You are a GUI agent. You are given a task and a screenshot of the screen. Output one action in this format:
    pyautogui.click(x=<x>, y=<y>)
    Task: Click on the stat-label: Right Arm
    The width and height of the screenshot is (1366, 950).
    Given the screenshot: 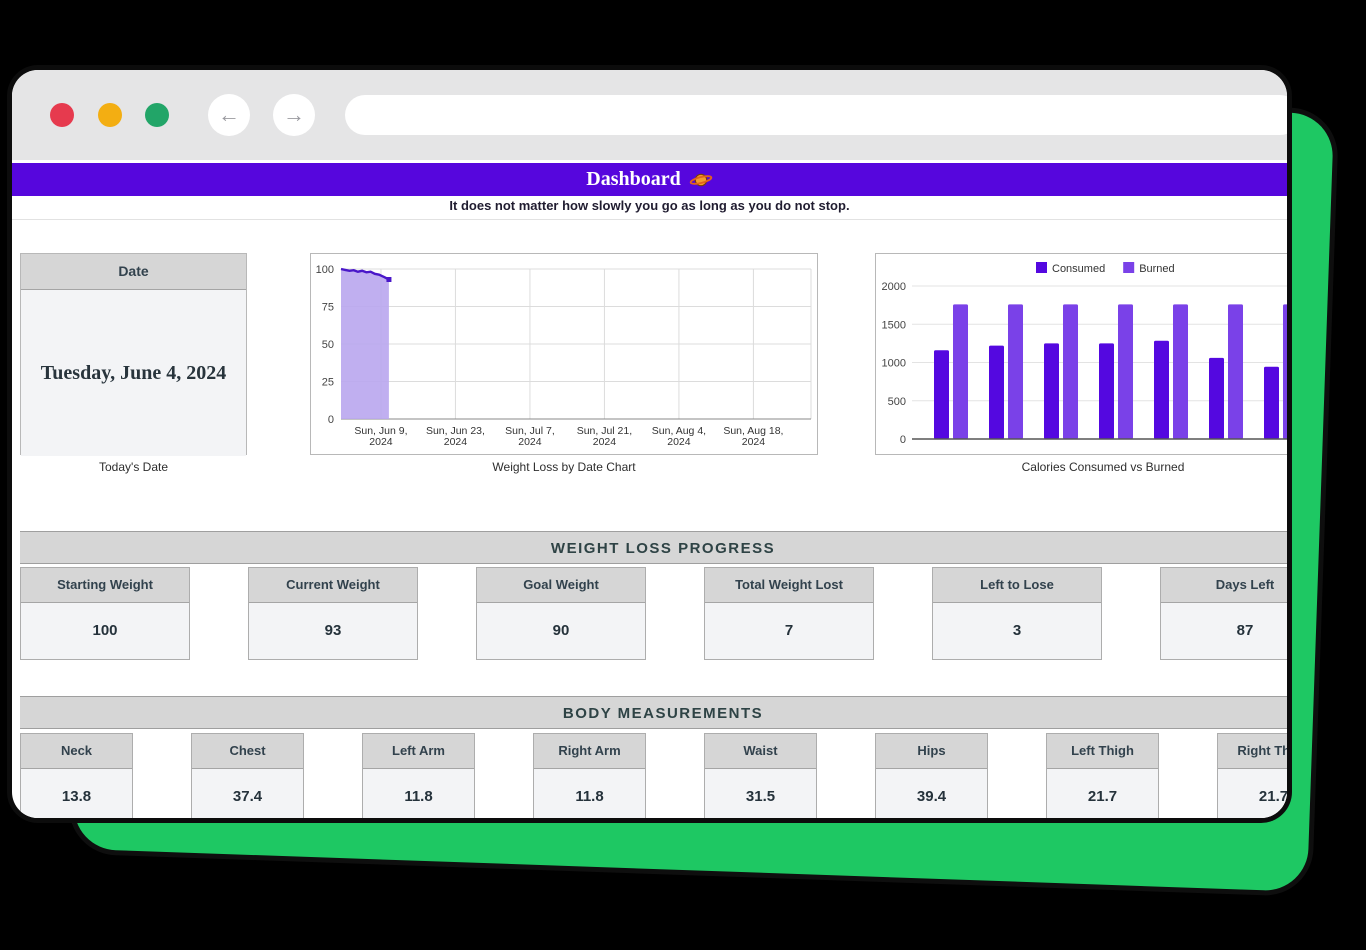 What is the action you would take?
    pyautogui.click(x=589, y=751)
    